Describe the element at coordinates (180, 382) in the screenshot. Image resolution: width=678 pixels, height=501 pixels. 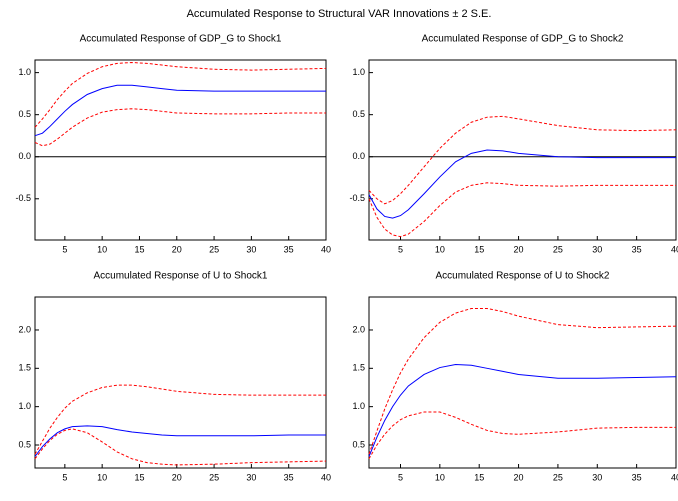
I see `plot-frame` at that location.